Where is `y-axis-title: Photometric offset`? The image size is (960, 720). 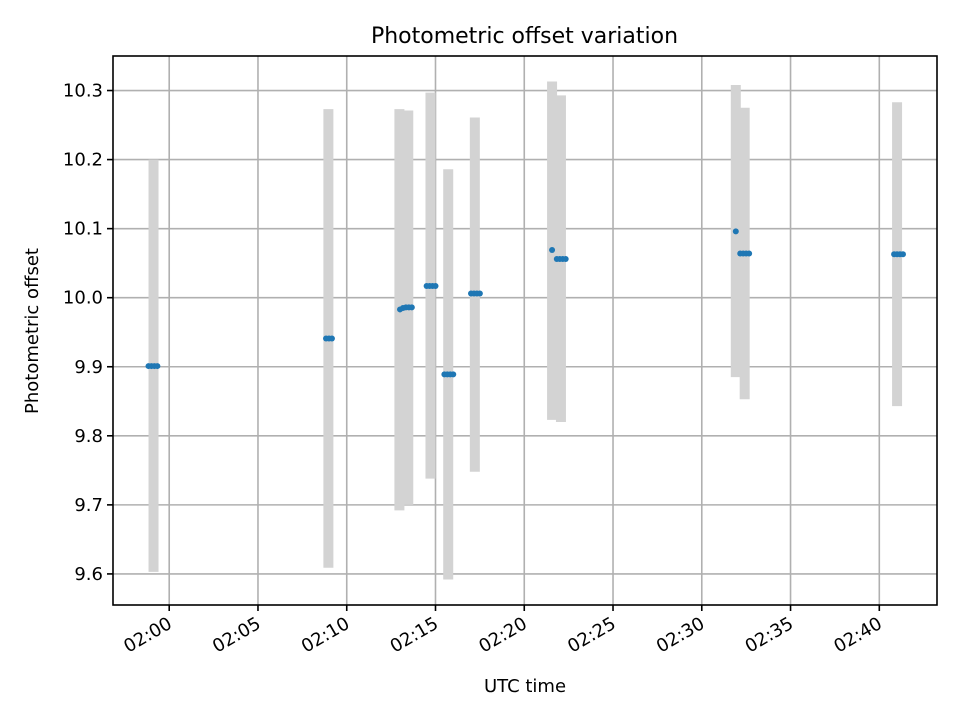 y-axis-title: Photometric offset is located at coordinates (32, 331).